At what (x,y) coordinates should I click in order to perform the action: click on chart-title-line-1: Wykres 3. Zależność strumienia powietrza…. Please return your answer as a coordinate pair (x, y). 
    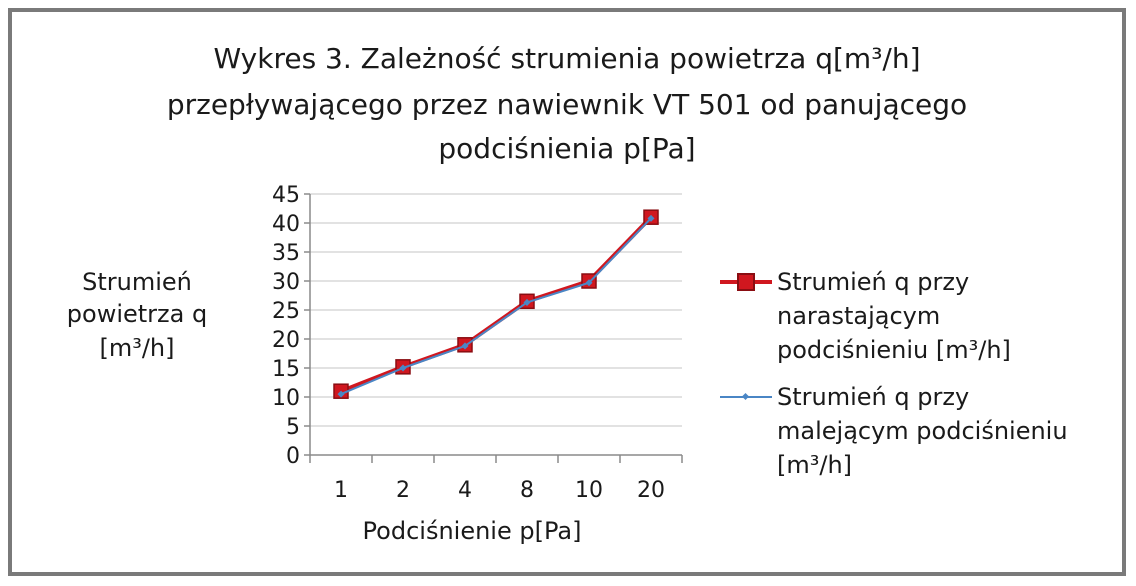
    Looking at the image, I should click on (566, 58).